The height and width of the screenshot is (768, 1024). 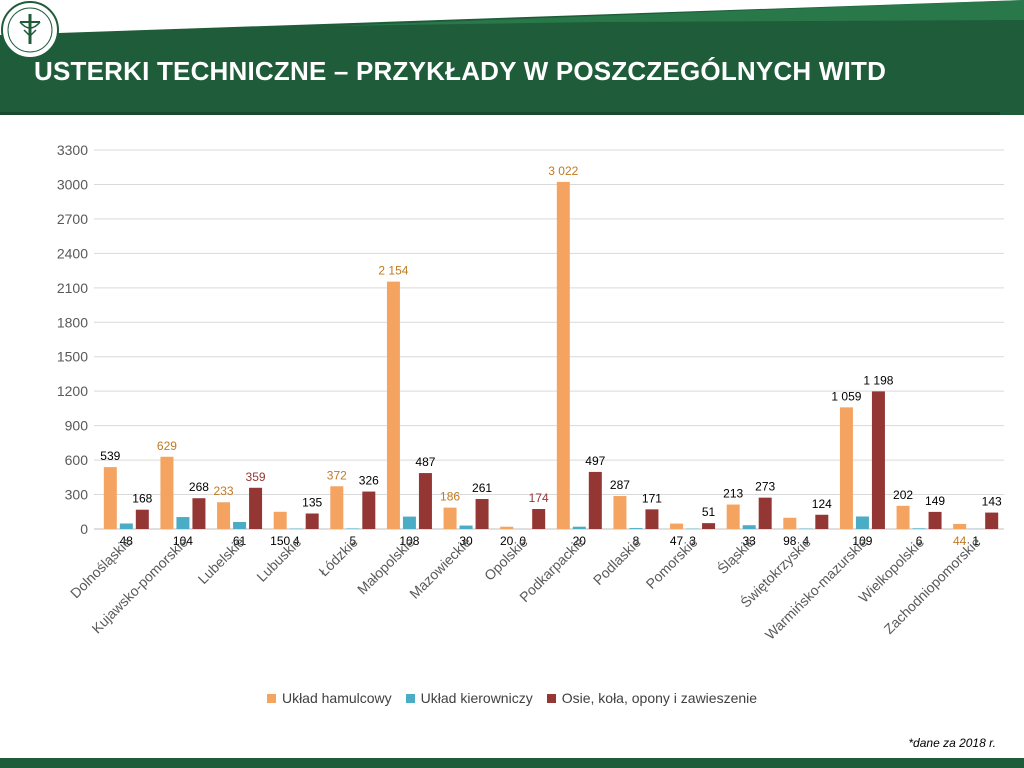 What do you see at coordinates (77, 426) in the screenshot?
I see `y-tick-label: 900` at bounding box center [77, 426].